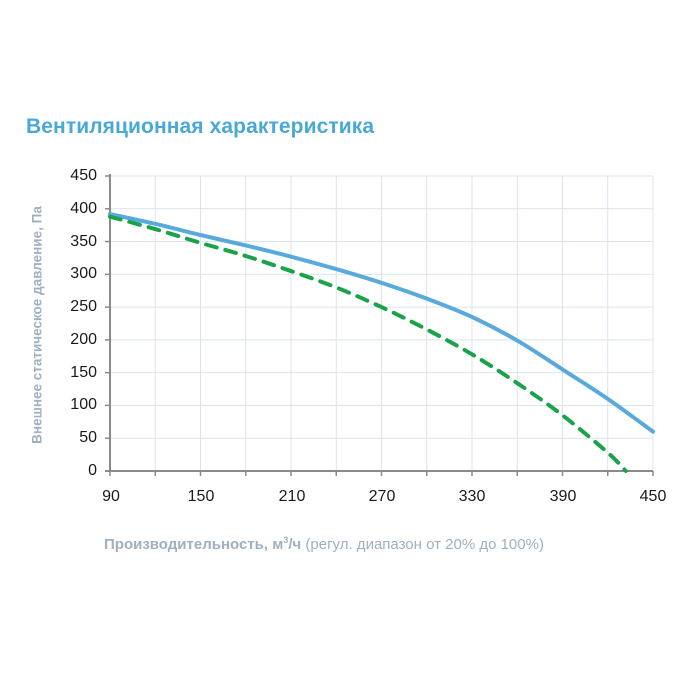  I want to click on x-axis-label-note: (регул. диапазон от 20% до 100%), so click(422, 544).